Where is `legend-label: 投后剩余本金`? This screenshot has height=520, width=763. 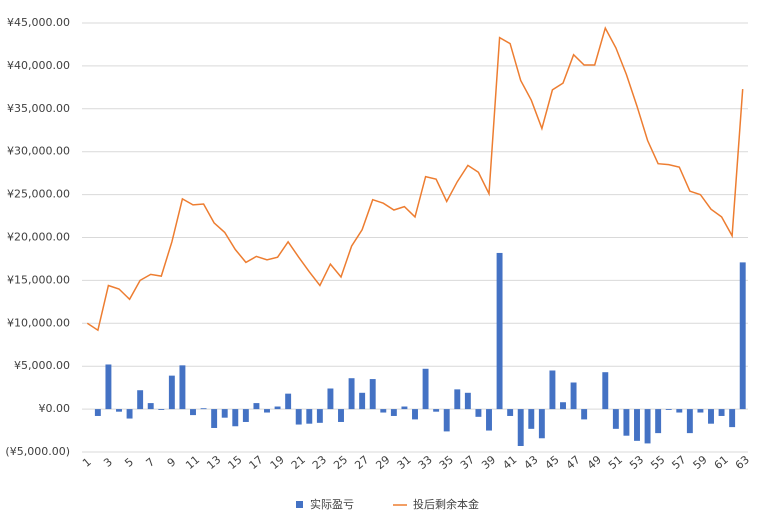 legend-label: 投后剩余本金 is located at coordinates (446, 504).